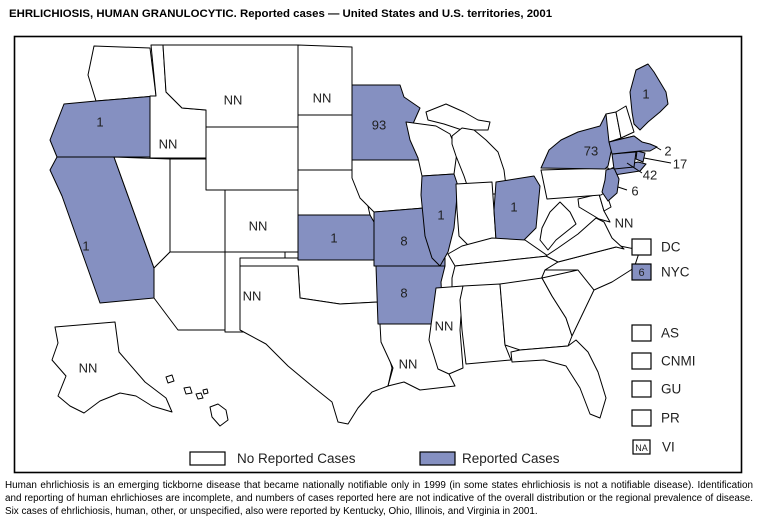  What do you see at coordinates (624, 223) in the screenshot?
I see `state-label-maryland: NN` at bounding box center [624, 223].